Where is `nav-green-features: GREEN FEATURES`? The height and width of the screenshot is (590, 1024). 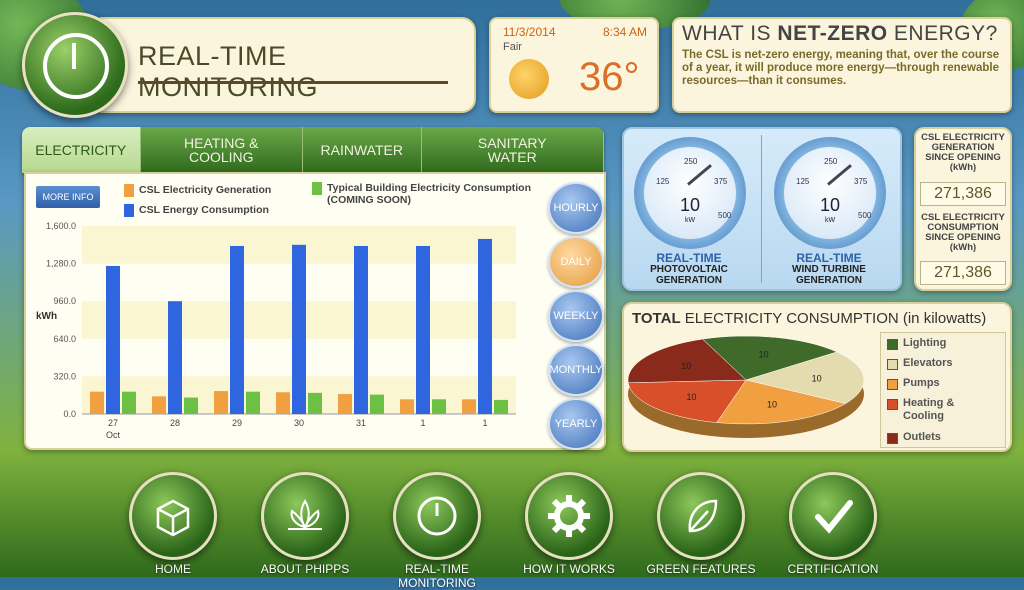
nav-green-features: GREEN FEATURES is located at coordinates (701, 524).